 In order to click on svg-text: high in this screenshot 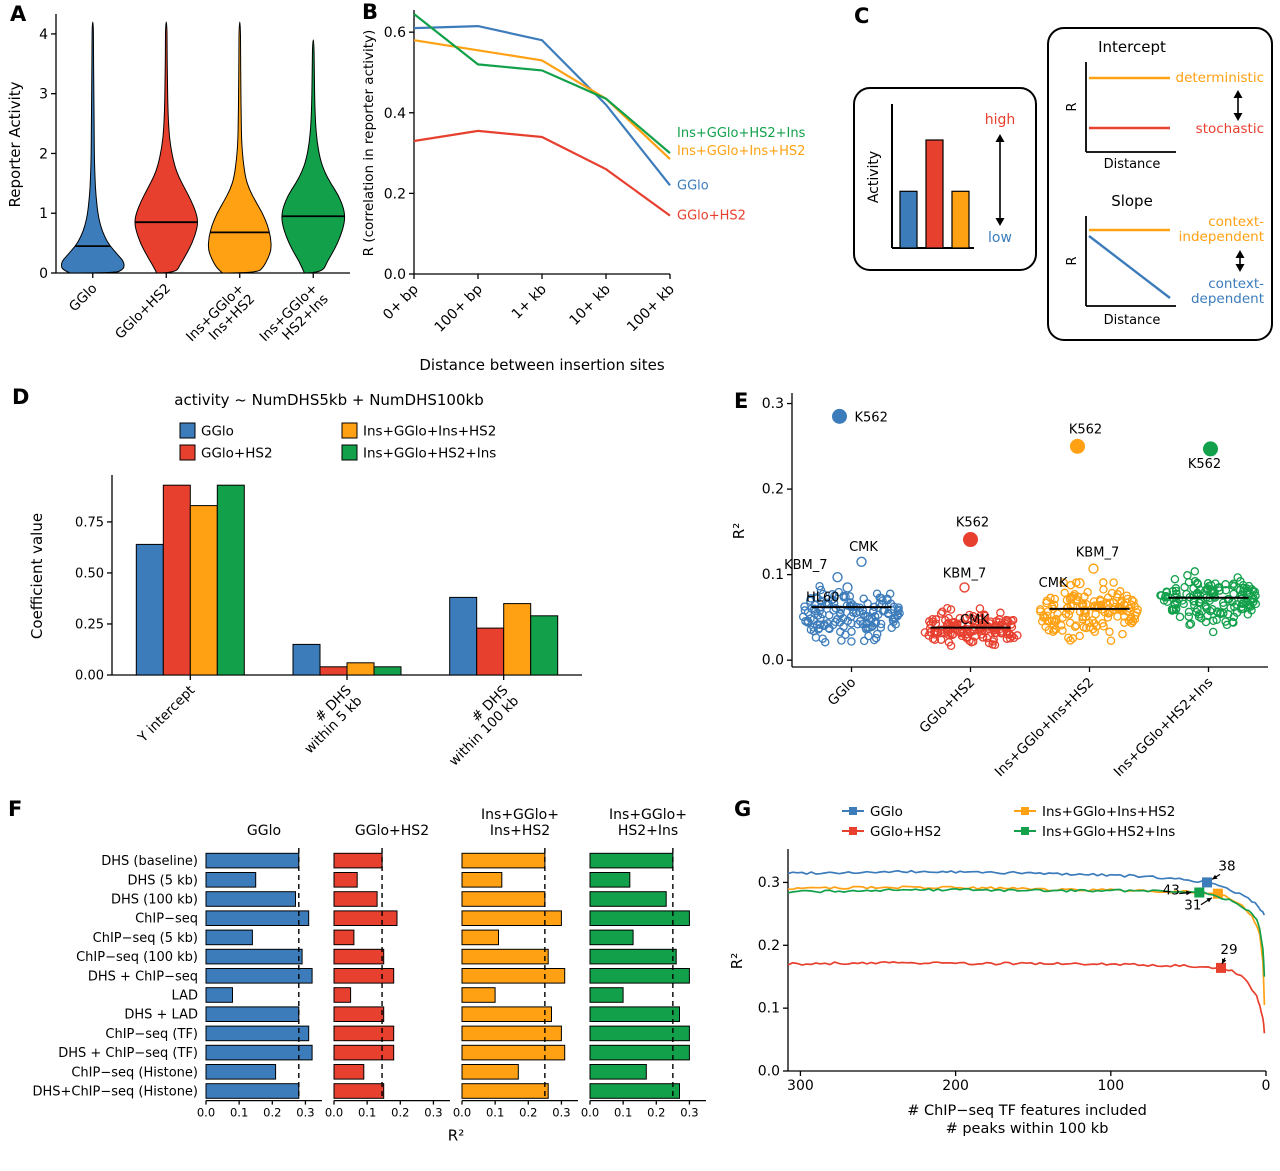, I will do `click(1000, 120)`.